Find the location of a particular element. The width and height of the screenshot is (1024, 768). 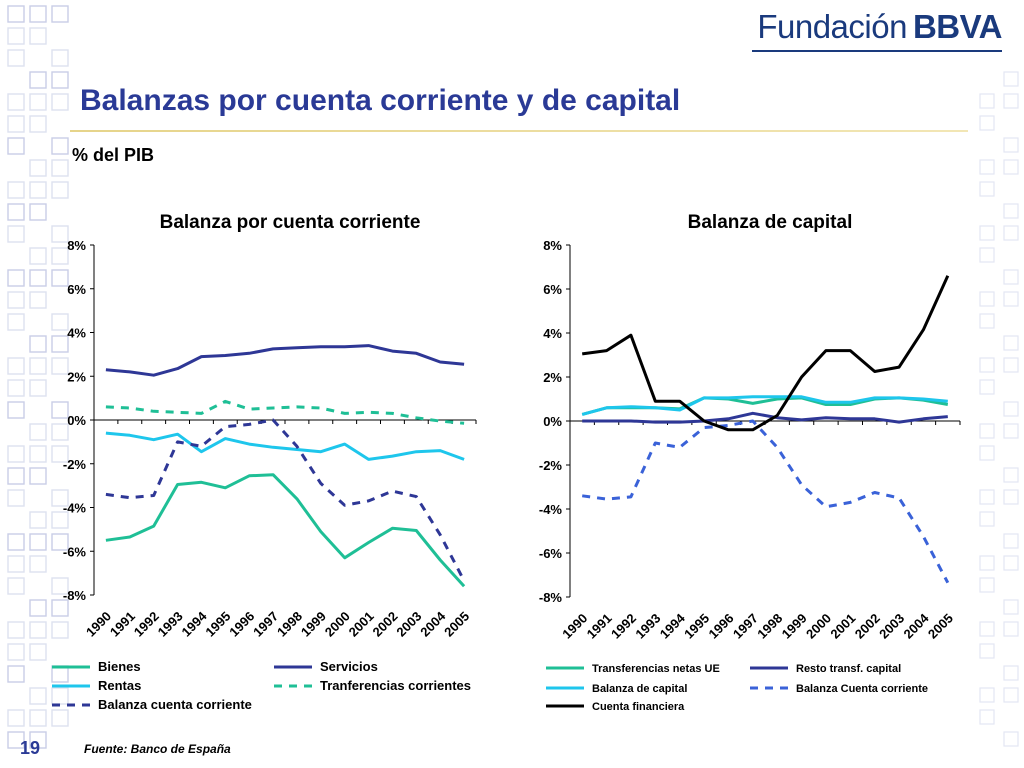

x-tick-label: 1994 is located at coordinates (673, 626).